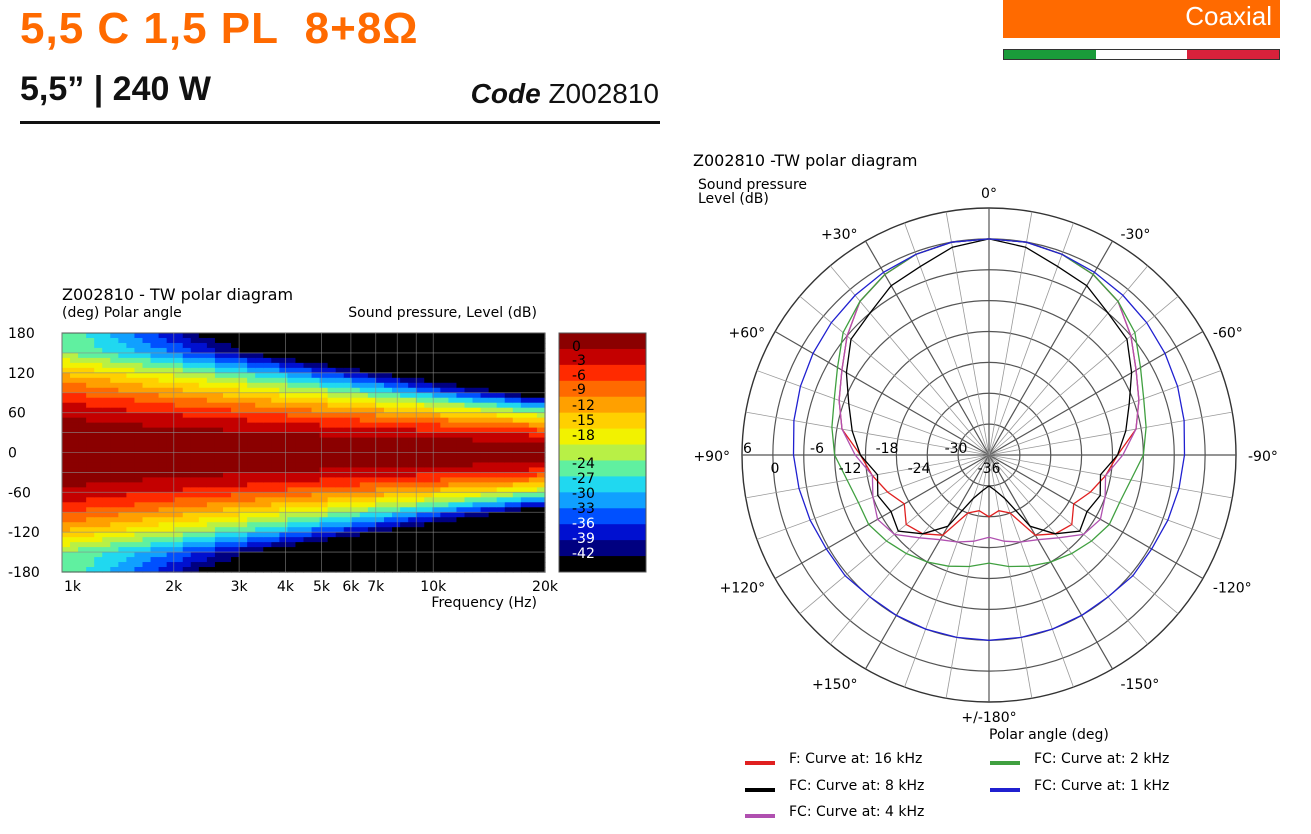 The width and height of the screenshot is (1311, 834). What do you see at coordinates (21, 374) in the screenshot?
I see `heatmap-y-tick-label: 120` at bounding box center [21, 374].